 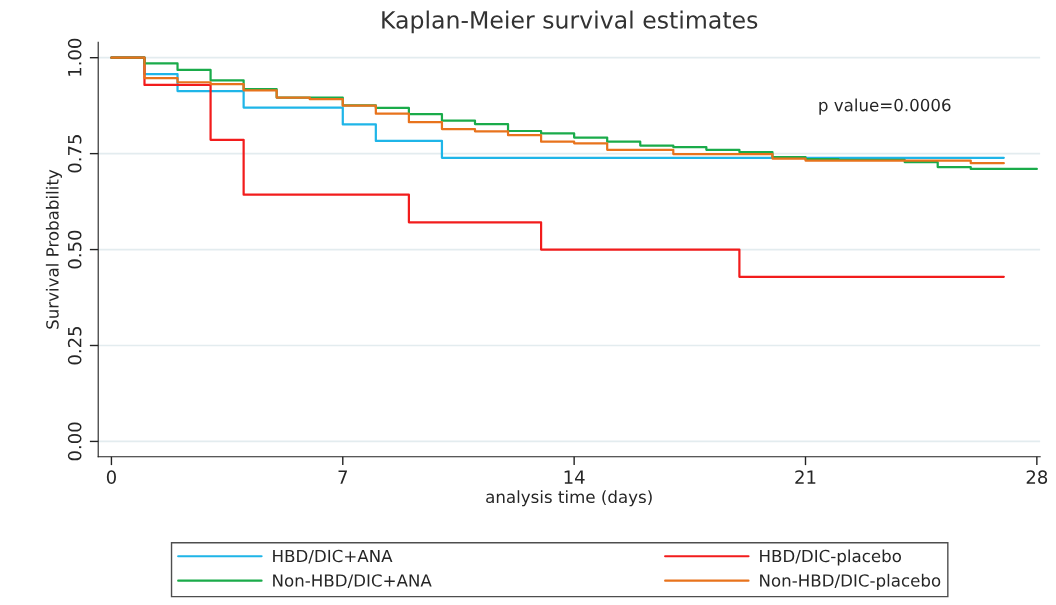 What do you see at coordinates (74, 154) in the screenshot?
I see `y-tick-label: 0.75` at bounding box center [74, 154].